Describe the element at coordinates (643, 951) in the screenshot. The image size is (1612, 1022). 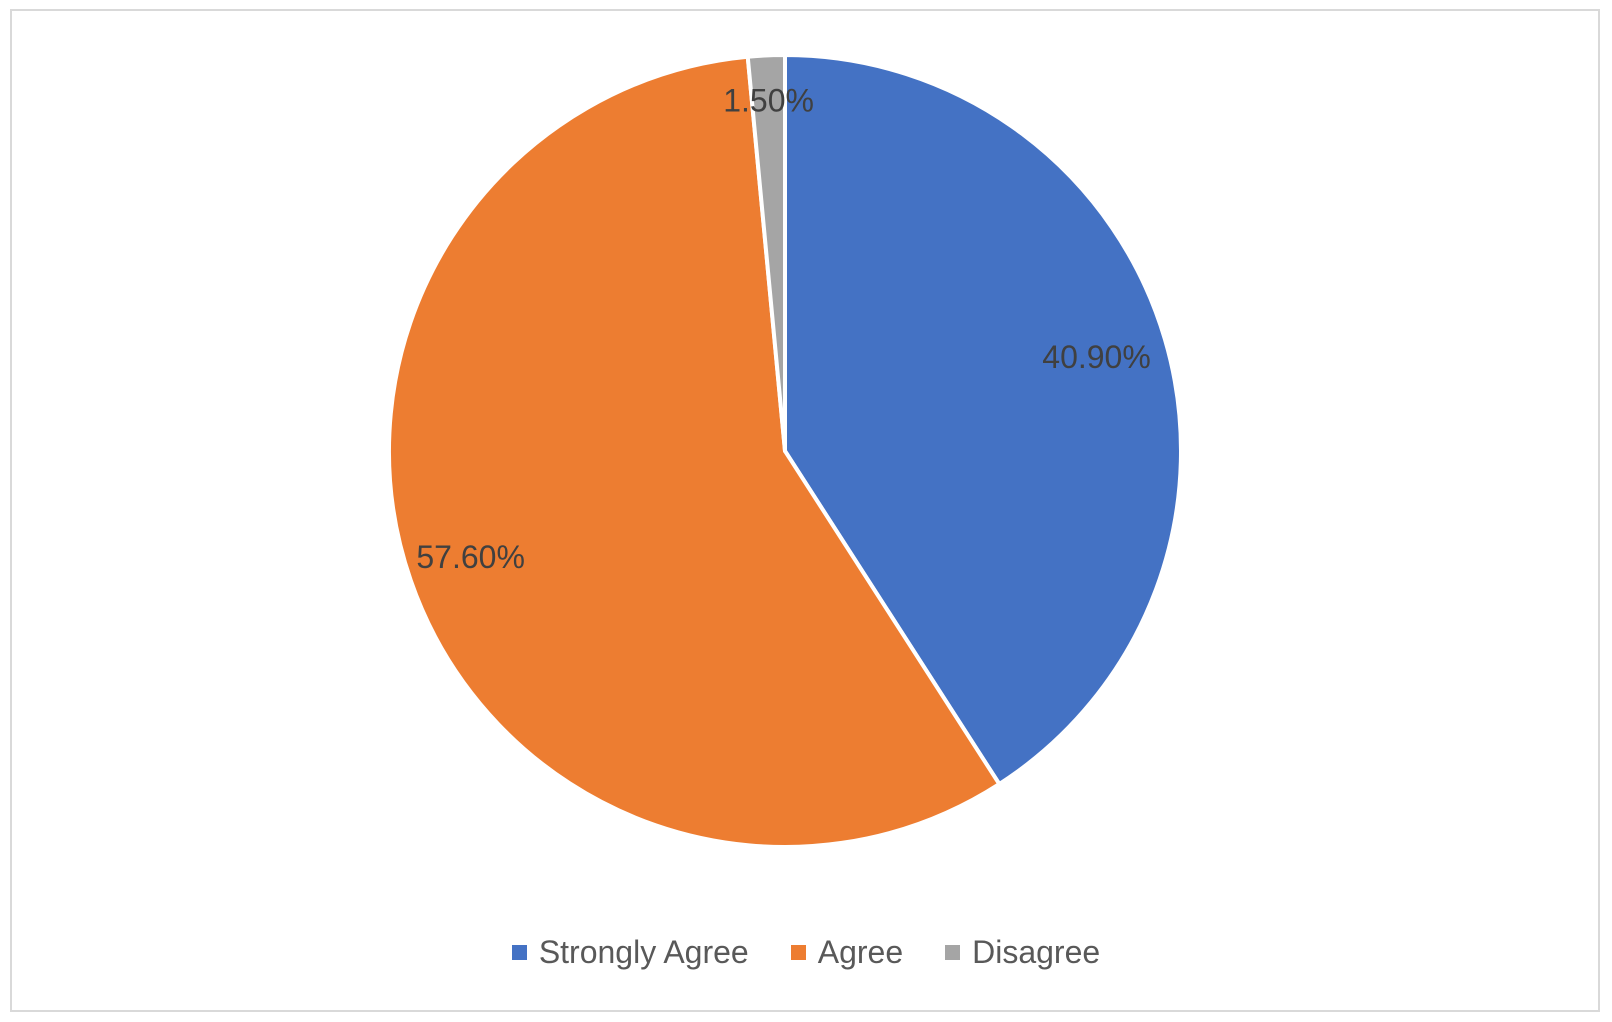
I see `legend-label-strongly-agree: Strongly Agree` at that location.